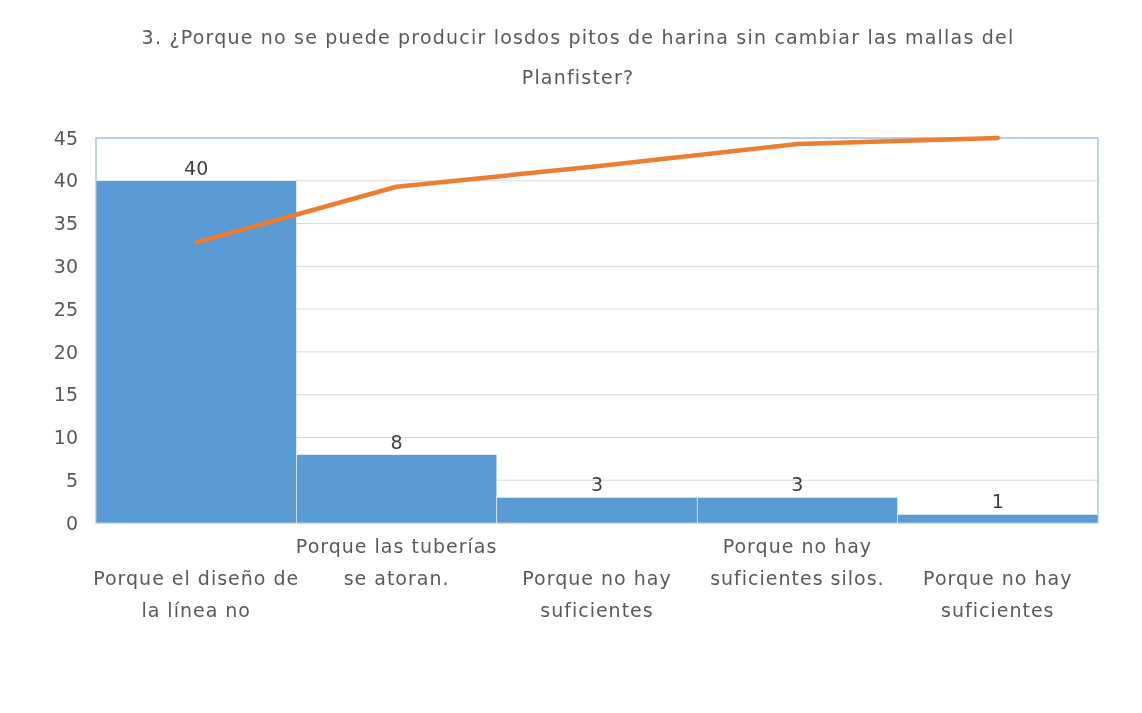 The image size is (1142, 713). What do you see at coordinates (65, 394) in the screenshot?
I see `y-tick-label: 15` at bounding box center [65, 394].